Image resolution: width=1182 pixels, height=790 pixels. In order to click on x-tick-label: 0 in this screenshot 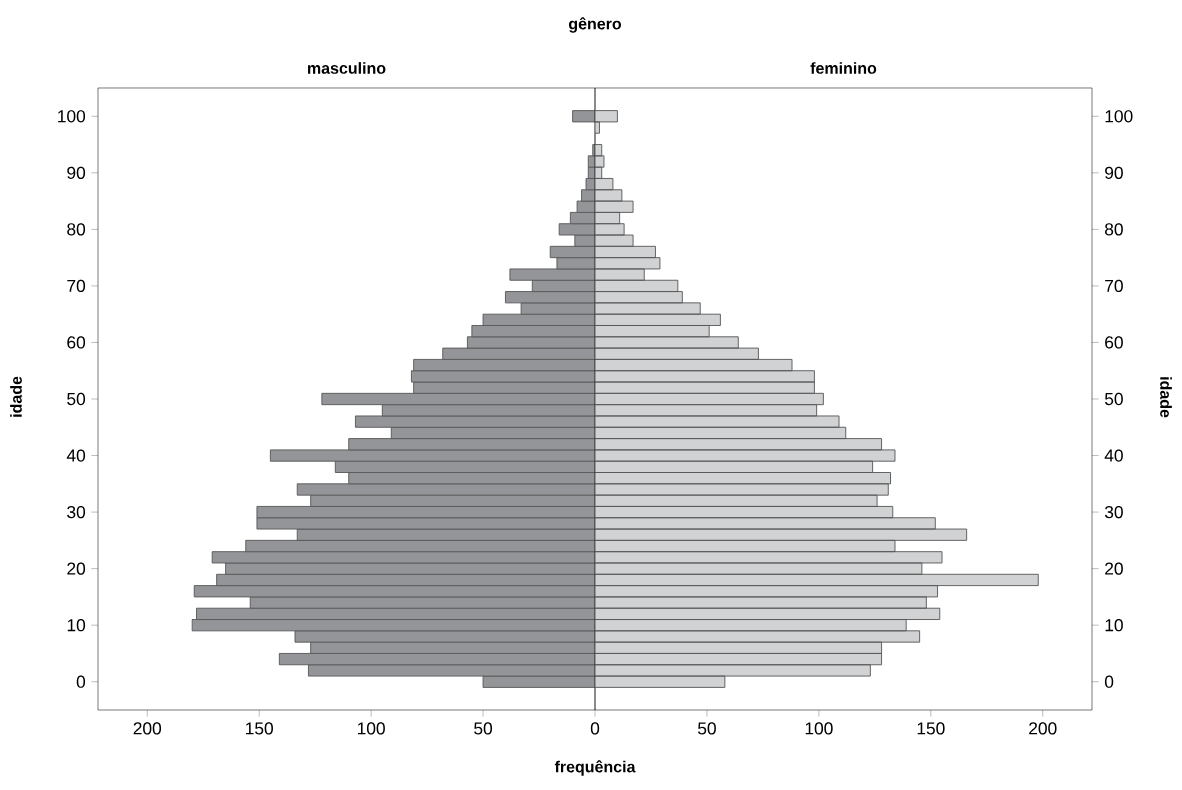, I will do `click(595, 728)`.